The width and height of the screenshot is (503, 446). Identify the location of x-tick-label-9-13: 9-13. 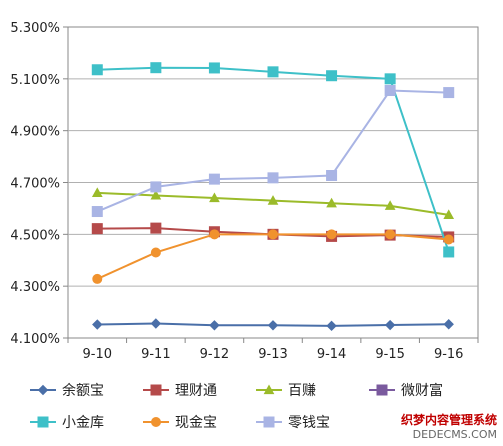
(273, 354).